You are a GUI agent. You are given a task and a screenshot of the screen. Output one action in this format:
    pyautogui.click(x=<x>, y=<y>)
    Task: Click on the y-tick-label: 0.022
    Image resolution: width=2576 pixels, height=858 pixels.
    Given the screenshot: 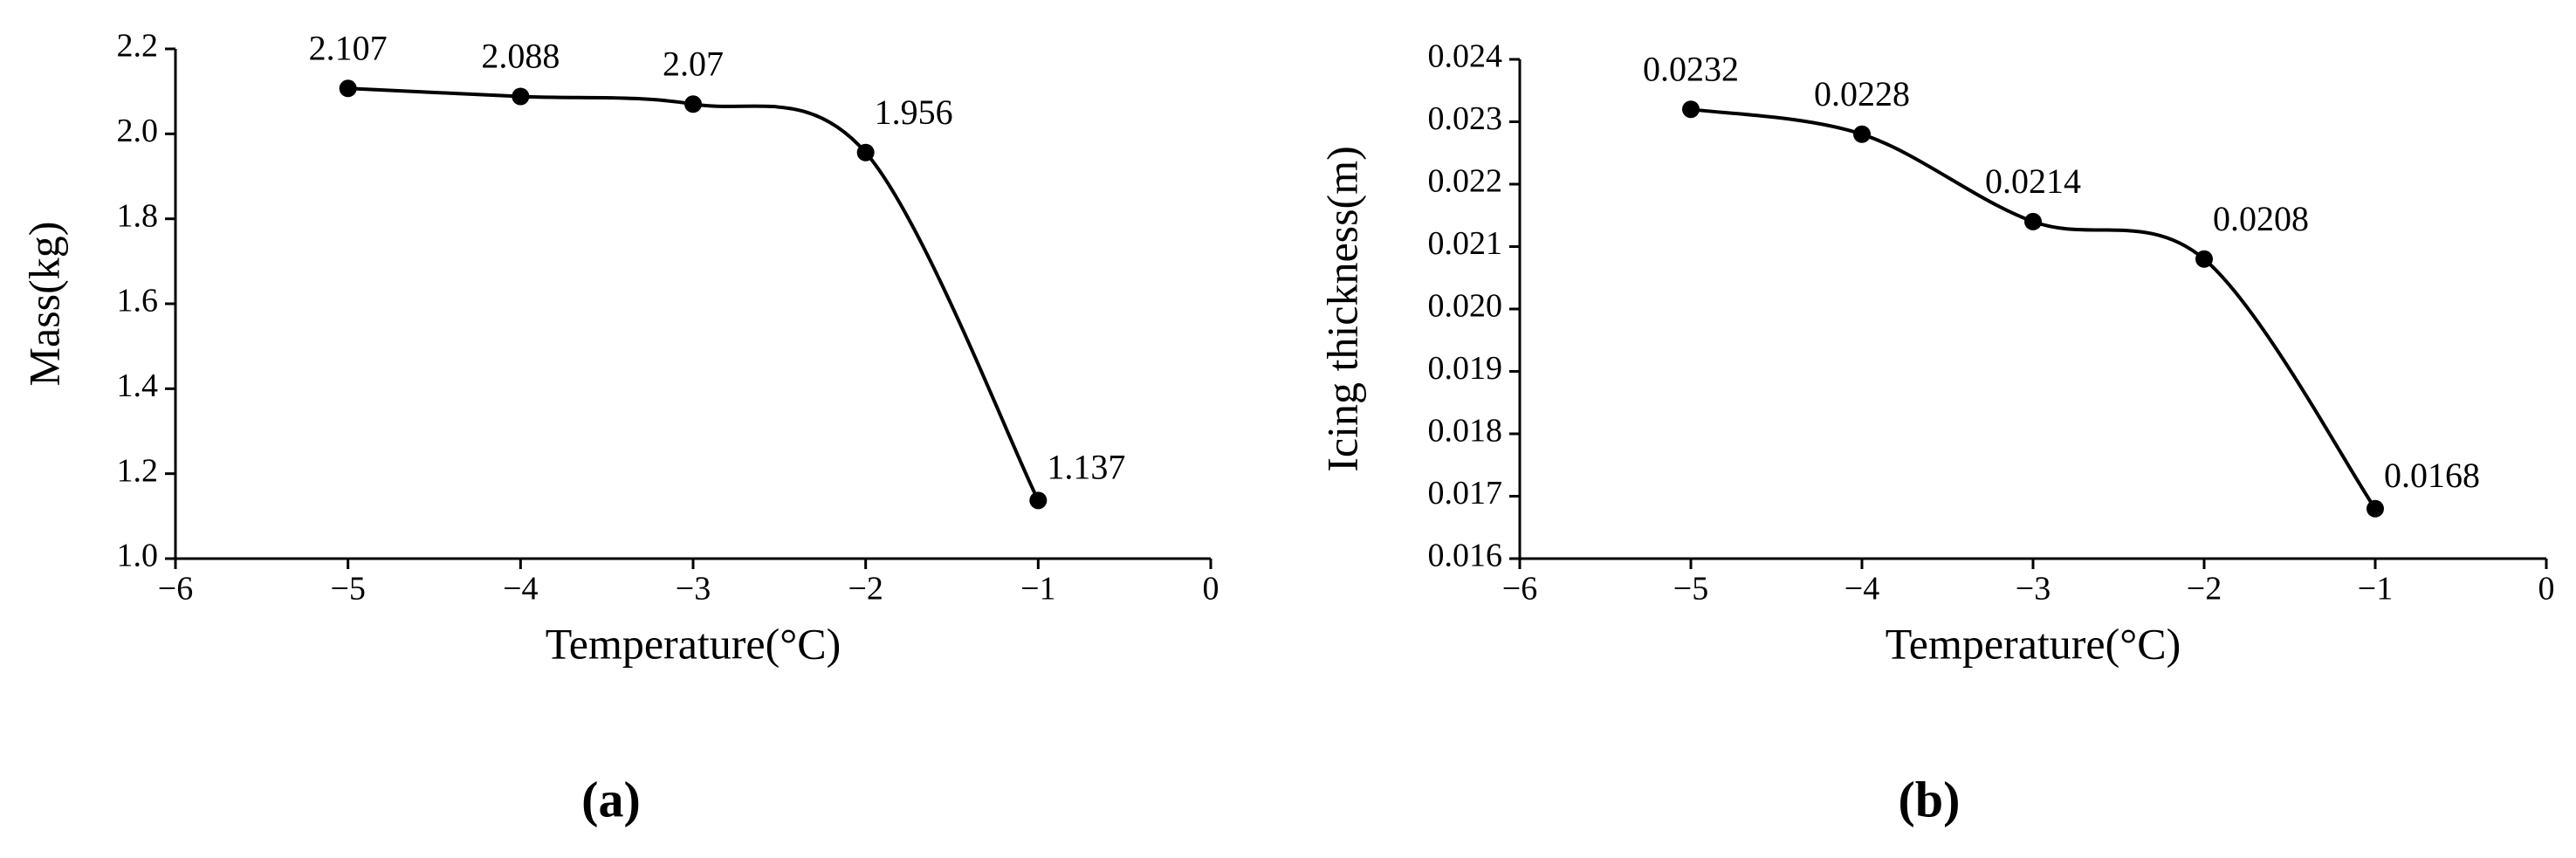 What is the action you would take?
    pyautogui.click(x=1466, y=181)
    